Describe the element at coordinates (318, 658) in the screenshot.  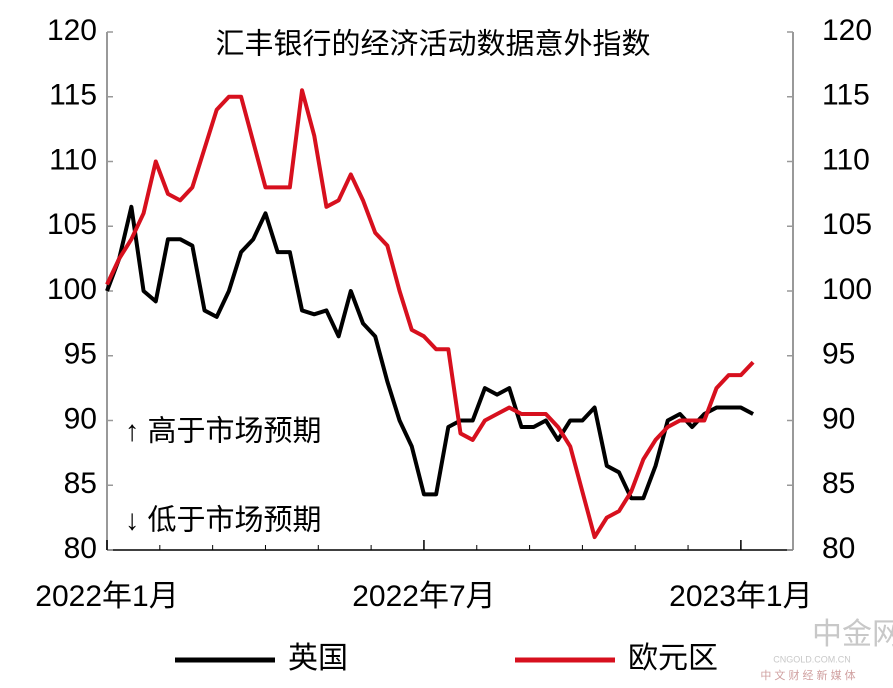
I see `legend-label: 英国` at that location.